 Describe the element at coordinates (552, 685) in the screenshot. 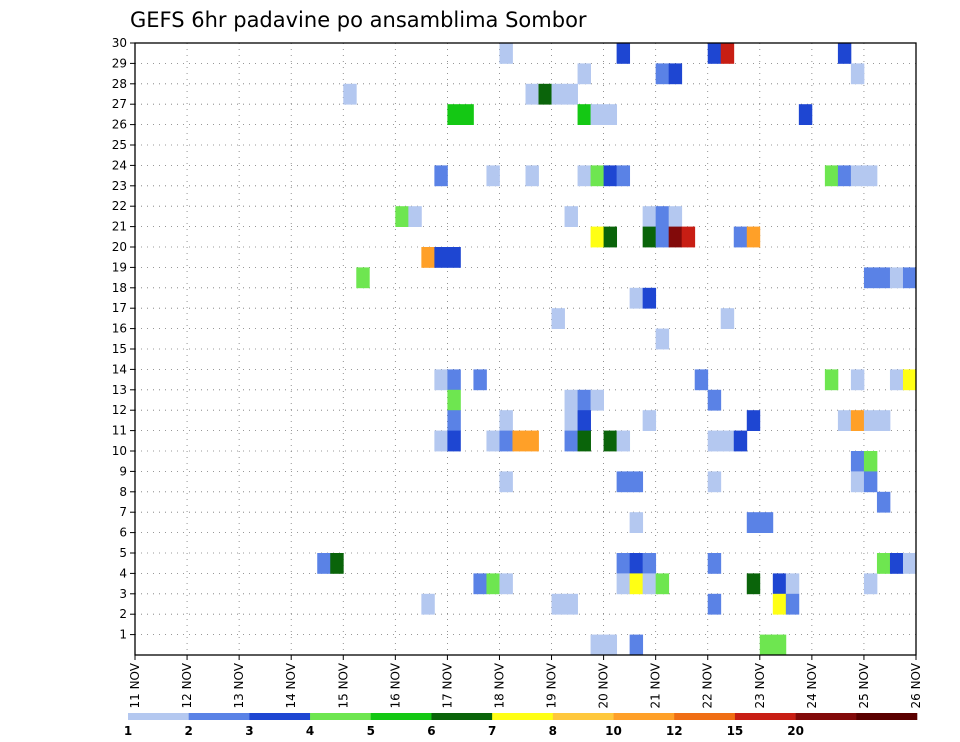

I see `x-tick-label: 19 NOV` at that location.